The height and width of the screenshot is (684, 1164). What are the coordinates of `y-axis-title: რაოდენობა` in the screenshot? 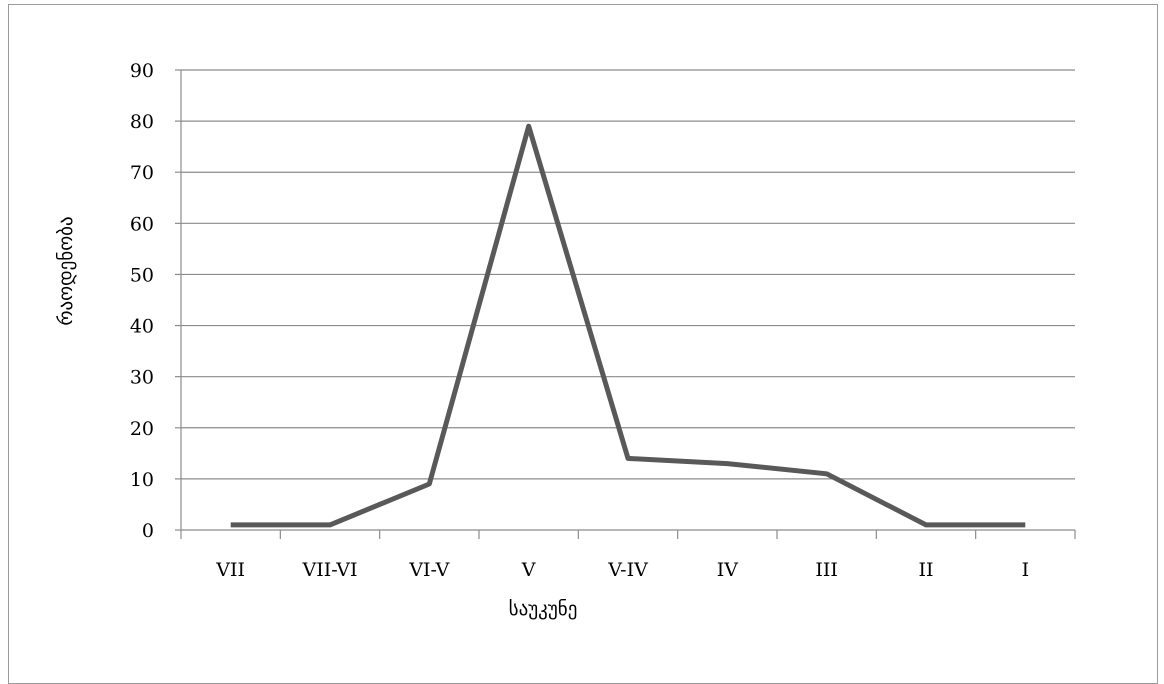 It's located at (66, 270).